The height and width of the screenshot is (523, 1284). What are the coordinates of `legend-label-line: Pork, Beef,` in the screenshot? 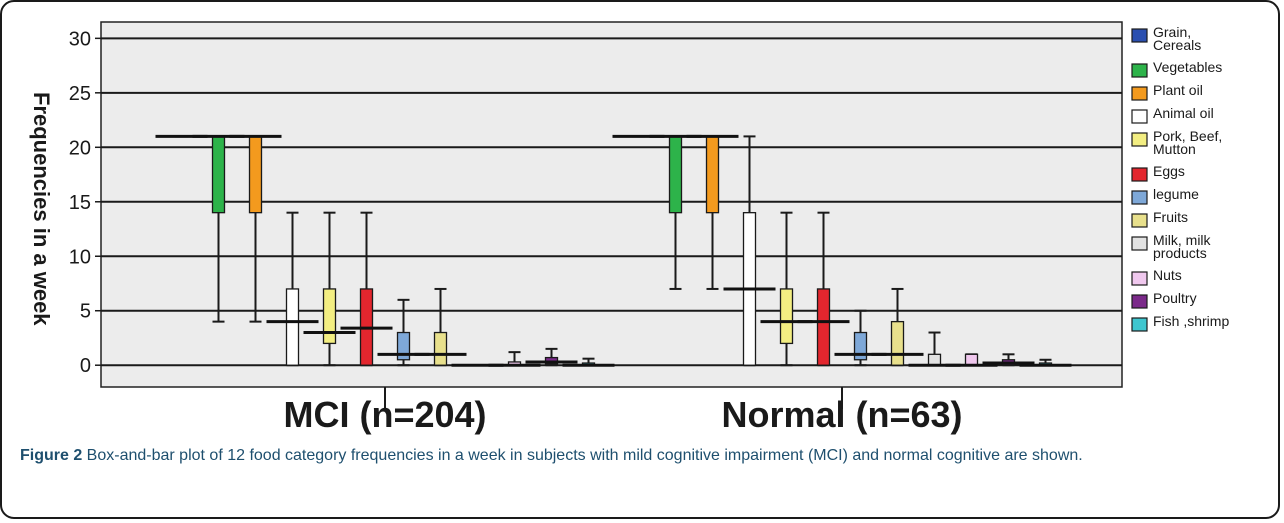 It's located at (1187, 136).